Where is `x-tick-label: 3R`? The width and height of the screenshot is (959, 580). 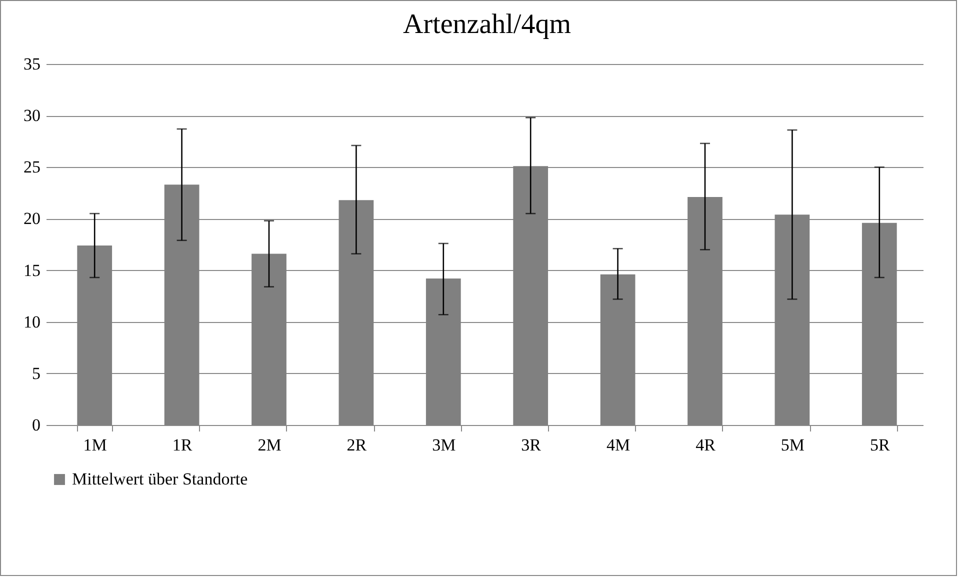
x-tick-label: 3R is located at coordinates (531, 445).